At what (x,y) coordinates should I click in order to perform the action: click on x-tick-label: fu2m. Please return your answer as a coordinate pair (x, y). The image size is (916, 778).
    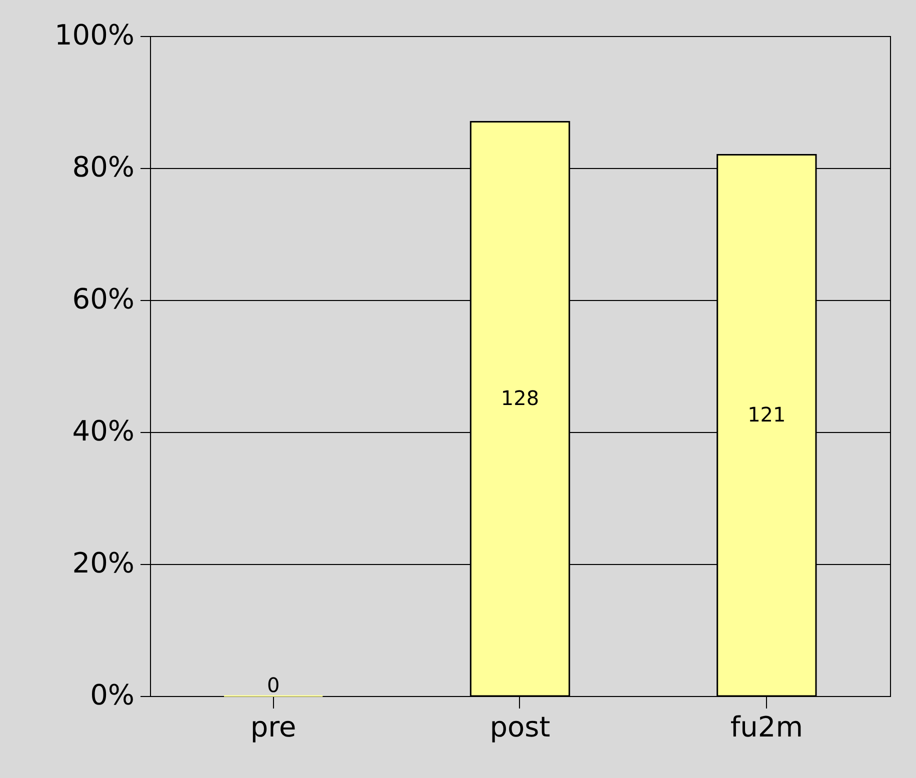
    Looking at the image, I should click on (767, 727).